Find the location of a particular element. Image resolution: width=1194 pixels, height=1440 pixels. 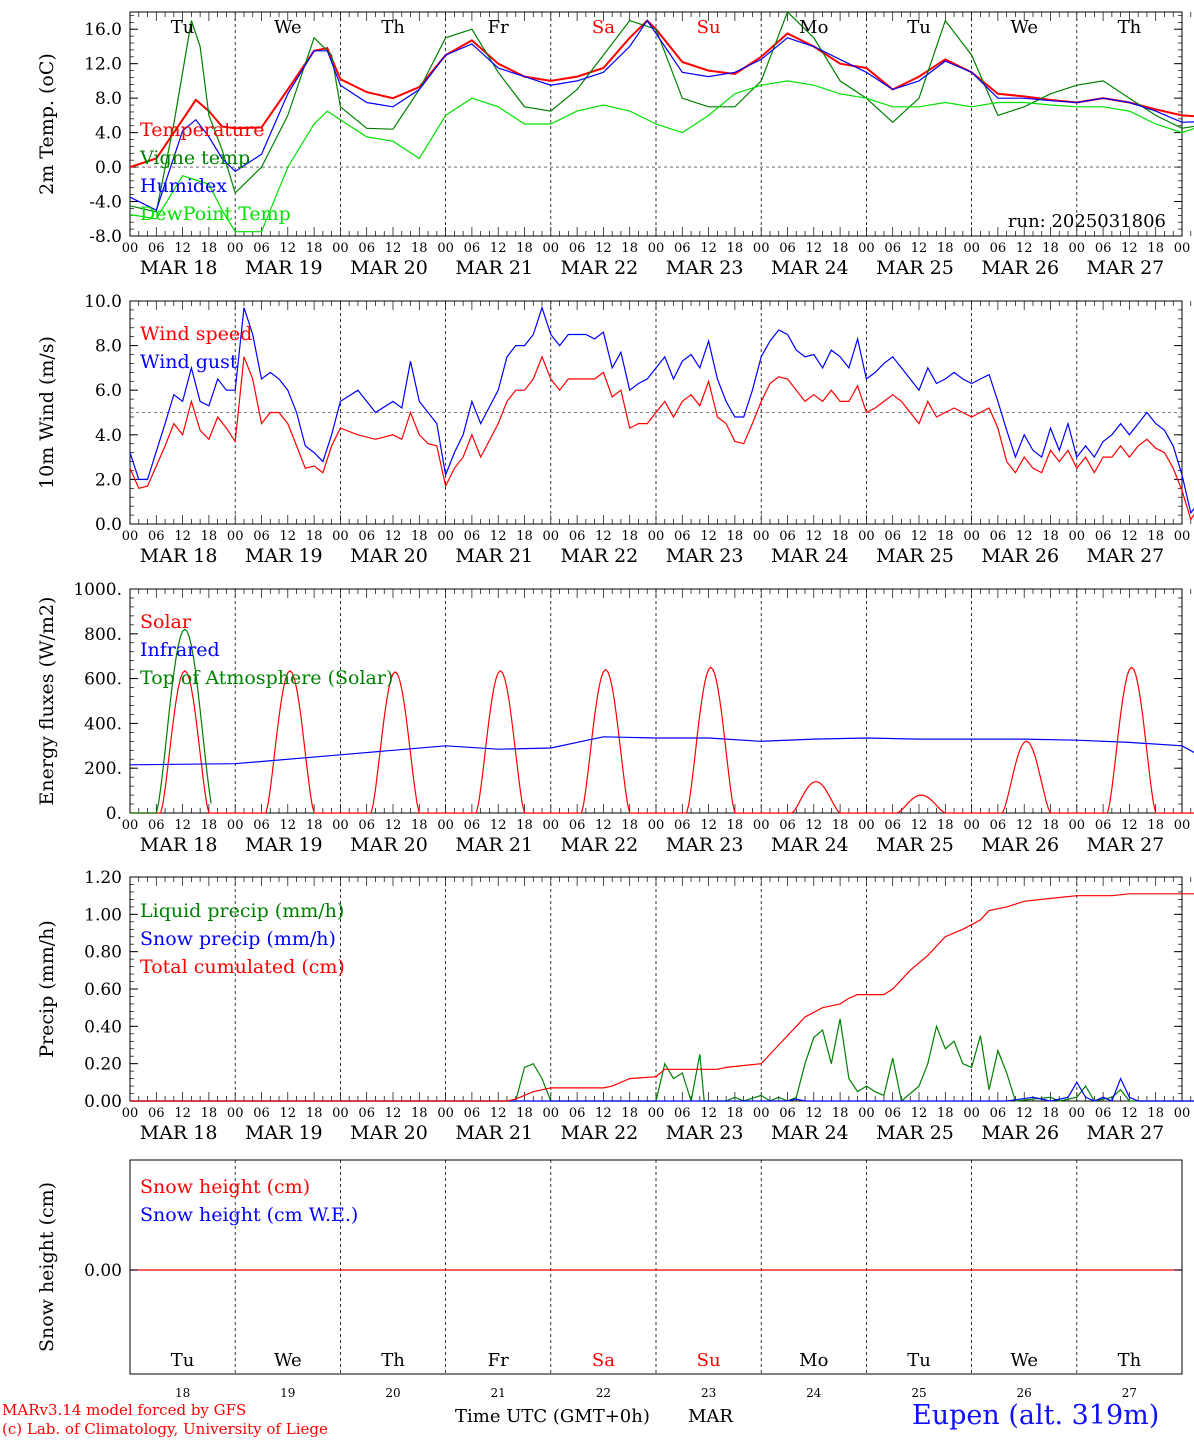

y-tick-label: 1.00 is located at coordinates (103, 915).